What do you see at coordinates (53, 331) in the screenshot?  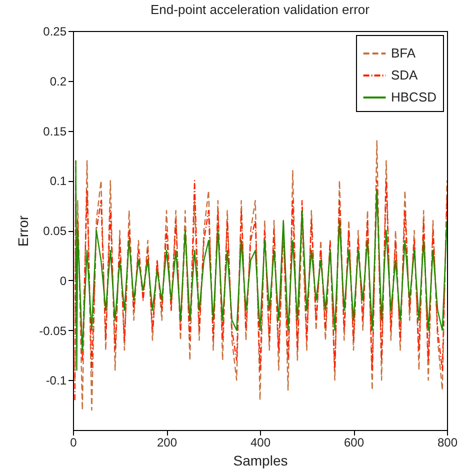 I see `y-tick-label: -0.05` at bounding box center [53, 331].